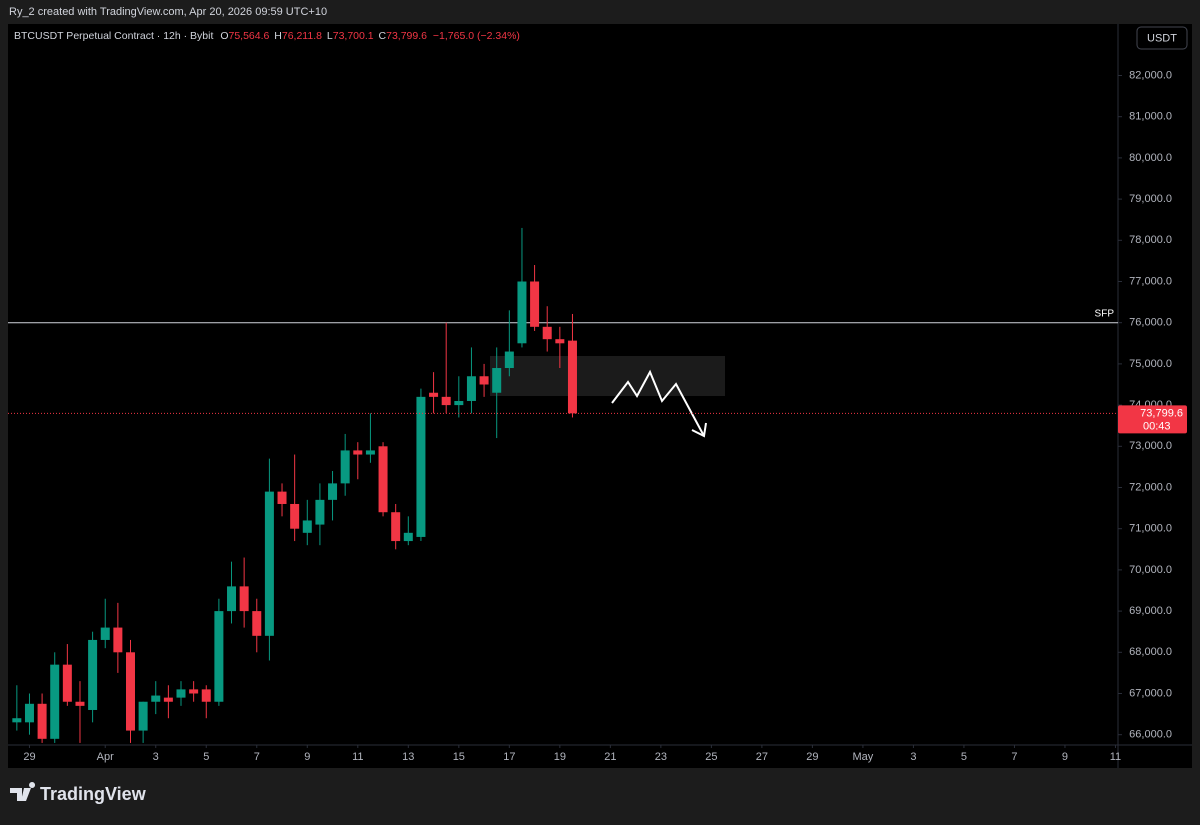 This screenshot has width=1200, height=825. Describe the element at coordinates (1150, 75) in the screenshot. I see `y-tick-label: 82,000.0` at that location.